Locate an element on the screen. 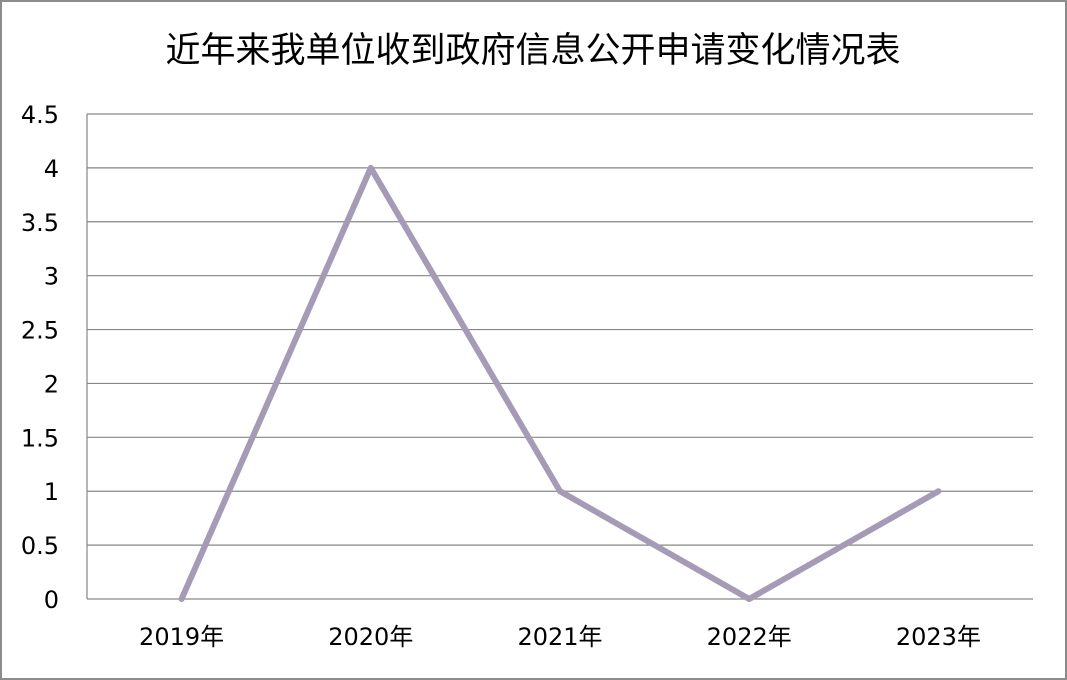 The height and width of the screenshot is (680, 1067). y-tick-label: 4 is located at coordinates (51, 169).